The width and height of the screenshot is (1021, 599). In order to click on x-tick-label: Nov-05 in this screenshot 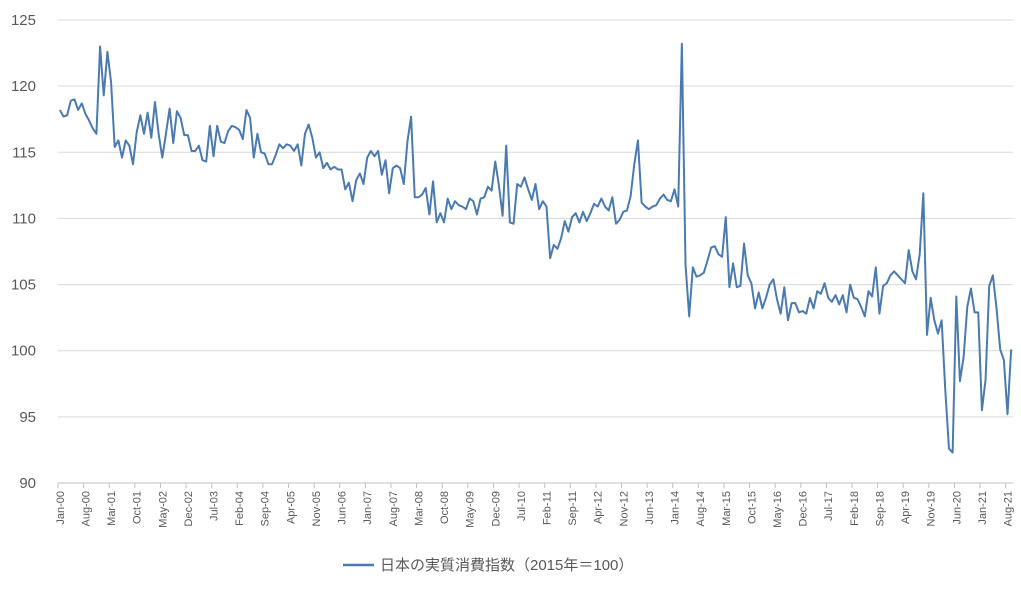, I will do `click(317, 508)`.